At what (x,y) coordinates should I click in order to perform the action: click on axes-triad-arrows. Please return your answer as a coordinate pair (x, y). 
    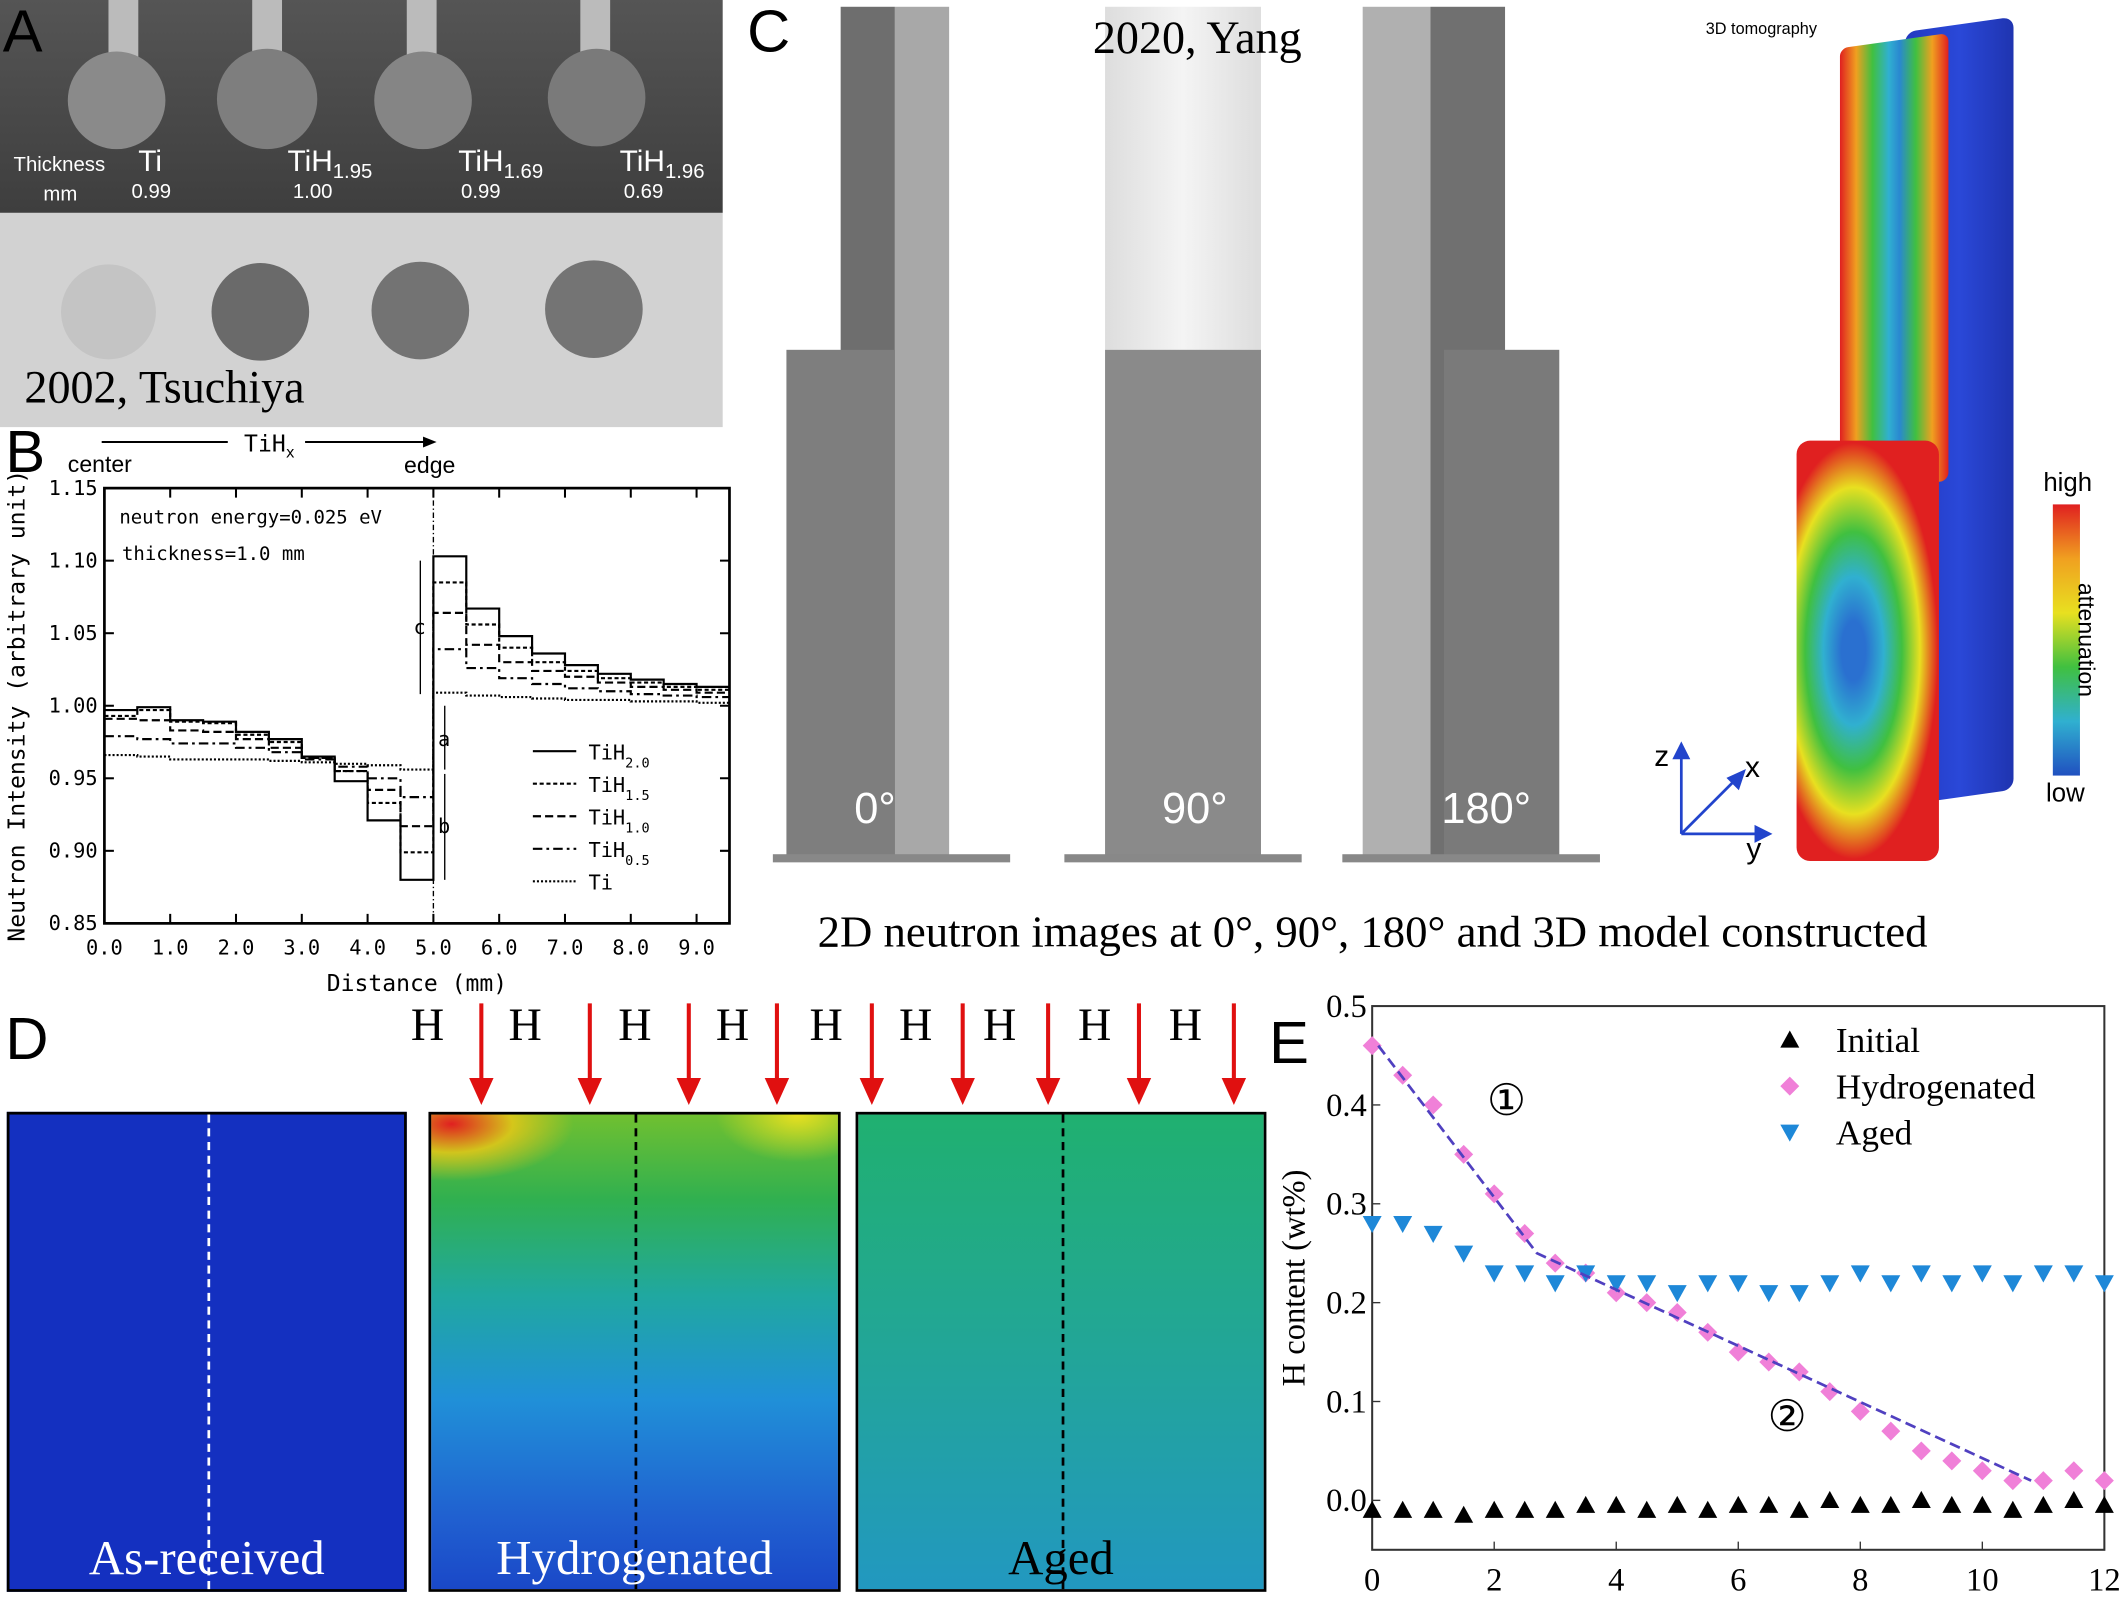
    Looking at the image, I should click on (1722, 792).